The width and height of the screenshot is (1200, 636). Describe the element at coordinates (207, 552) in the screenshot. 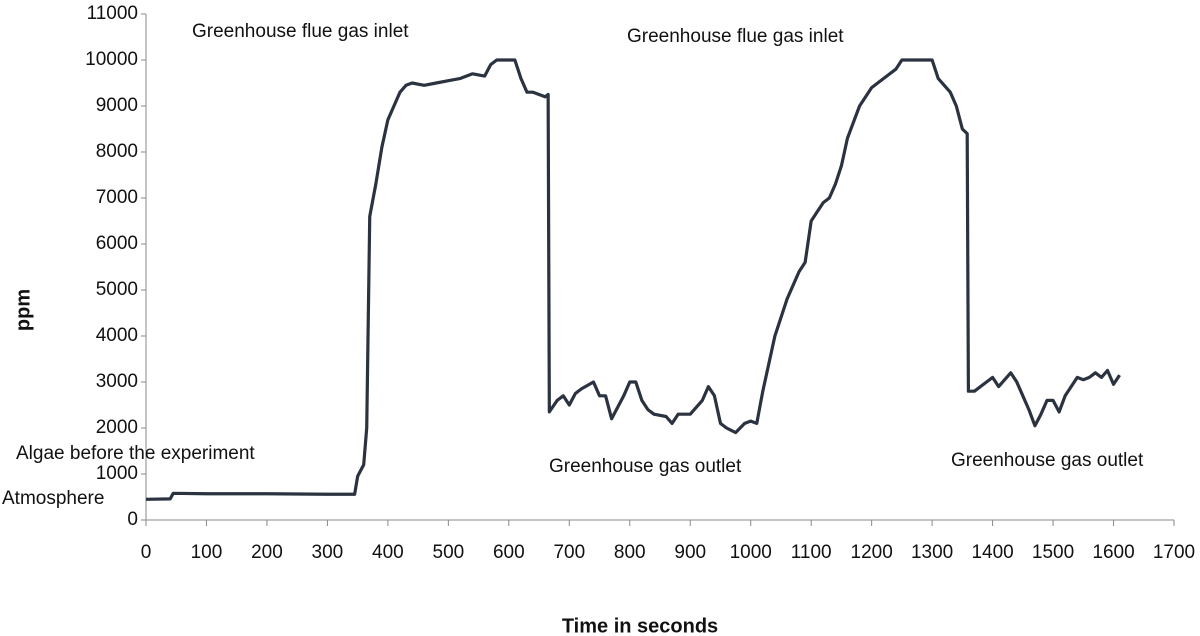

I see `x-tick-label: 100` at that location.